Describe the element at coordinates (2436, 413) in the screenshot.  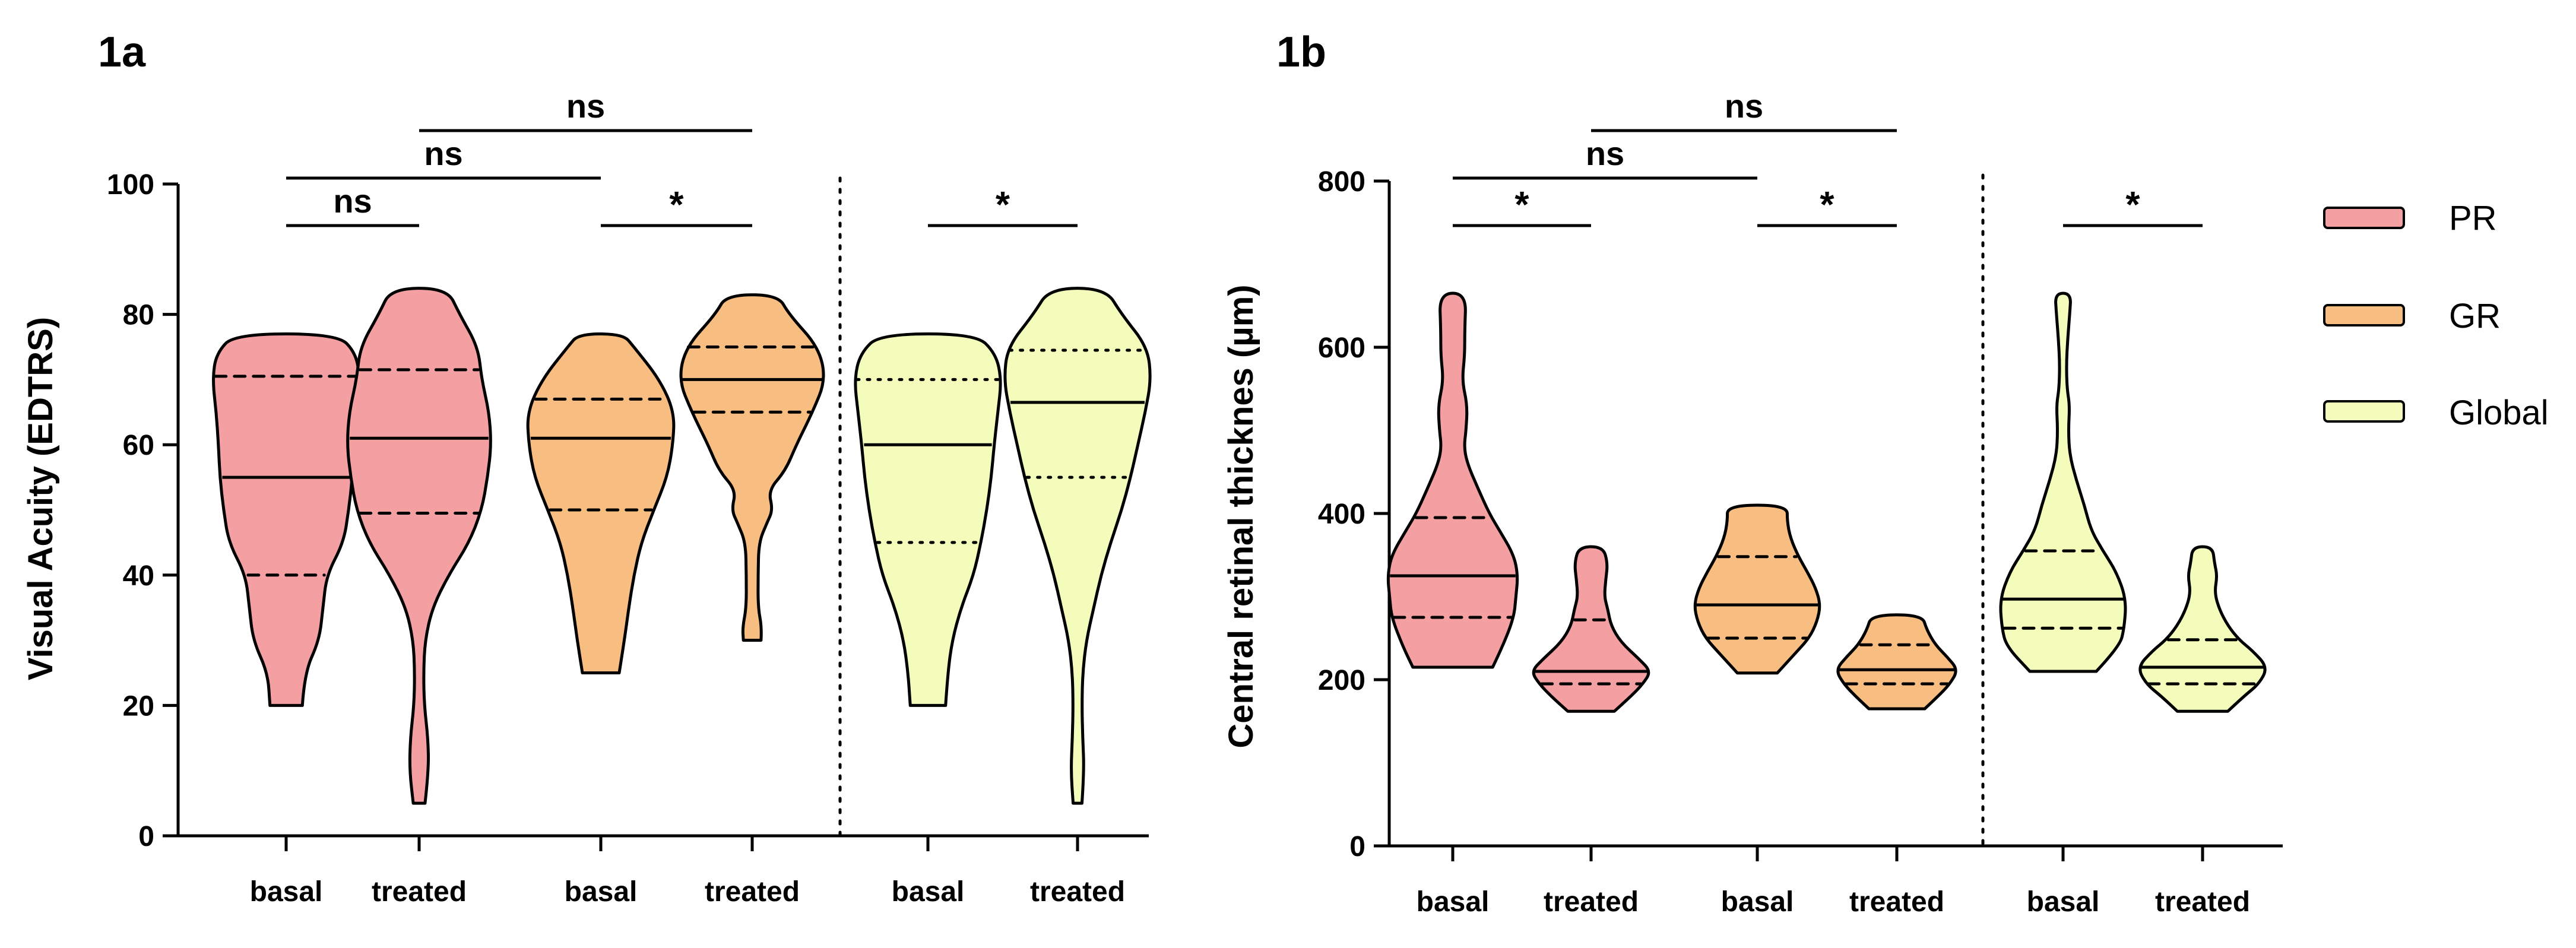
I see `legend-item-global: Global` at that location.